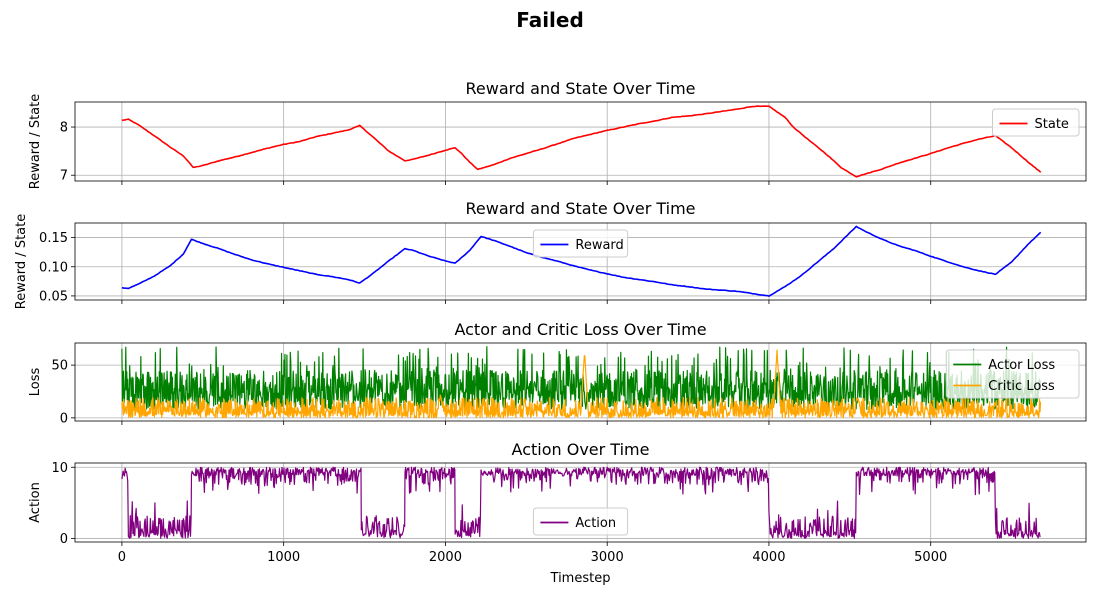 Image resolution: width=1100 pixels, height=600 pixels. What do you see at coordinates (1021, 386) in the screenshot?
I see `legend-label: Critic Loss` at bounding box center [1021, 386].